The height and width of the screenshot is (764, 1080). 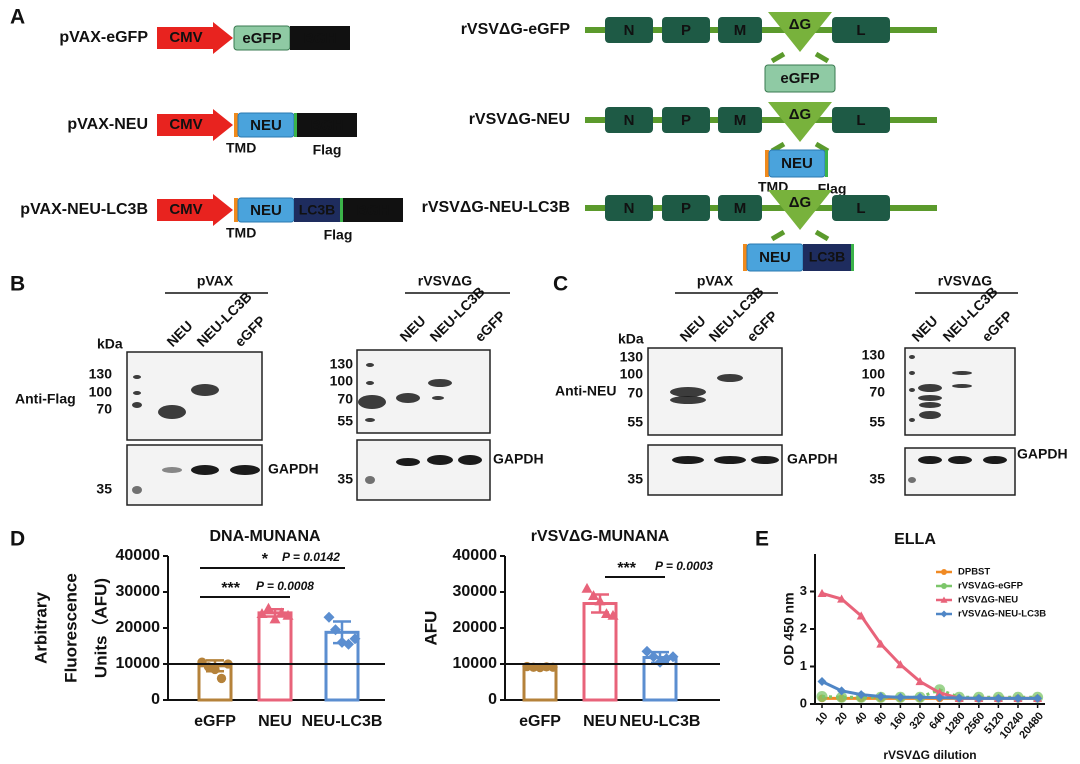 What do you see at coordinates (496, 207) in the screenshot?
I see `construct-name: rVSVΔG-NEU-LC3B` at bounding box center [496, 207].